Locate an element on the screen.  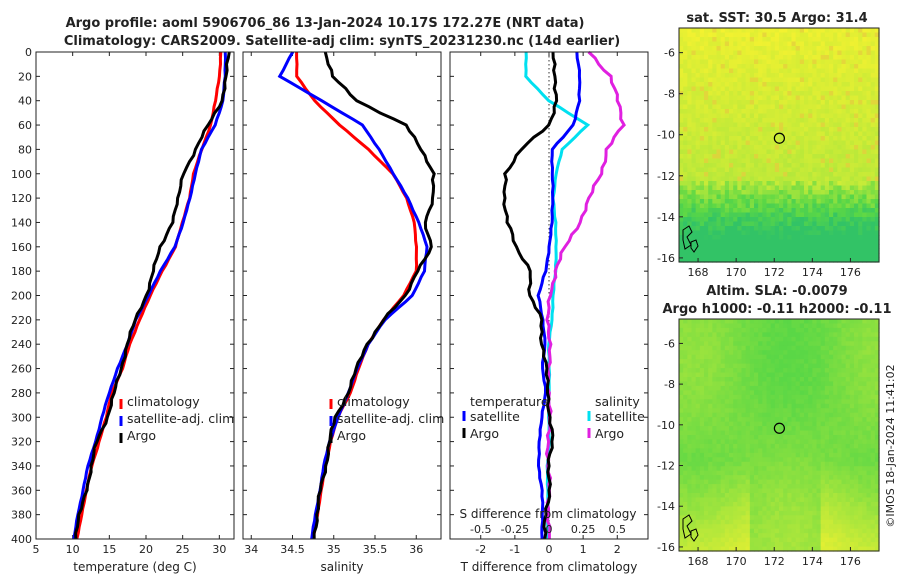
y-tick-label: 120 is located at coordinates (21, 198).